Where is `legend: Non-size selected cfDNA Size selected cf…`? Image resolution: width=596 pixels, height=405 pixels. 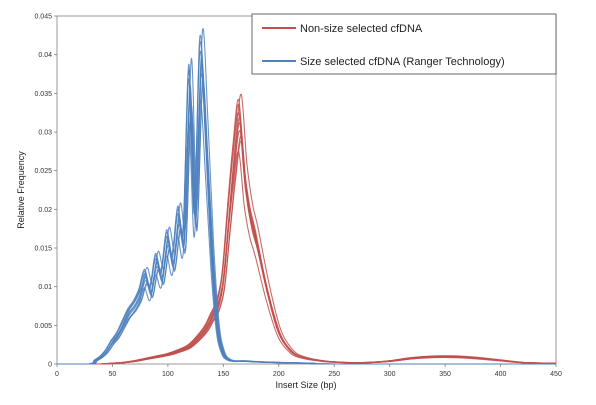 legend: Non-size selected cfDNA Size selected cf… is located at coordinates (404, 44).